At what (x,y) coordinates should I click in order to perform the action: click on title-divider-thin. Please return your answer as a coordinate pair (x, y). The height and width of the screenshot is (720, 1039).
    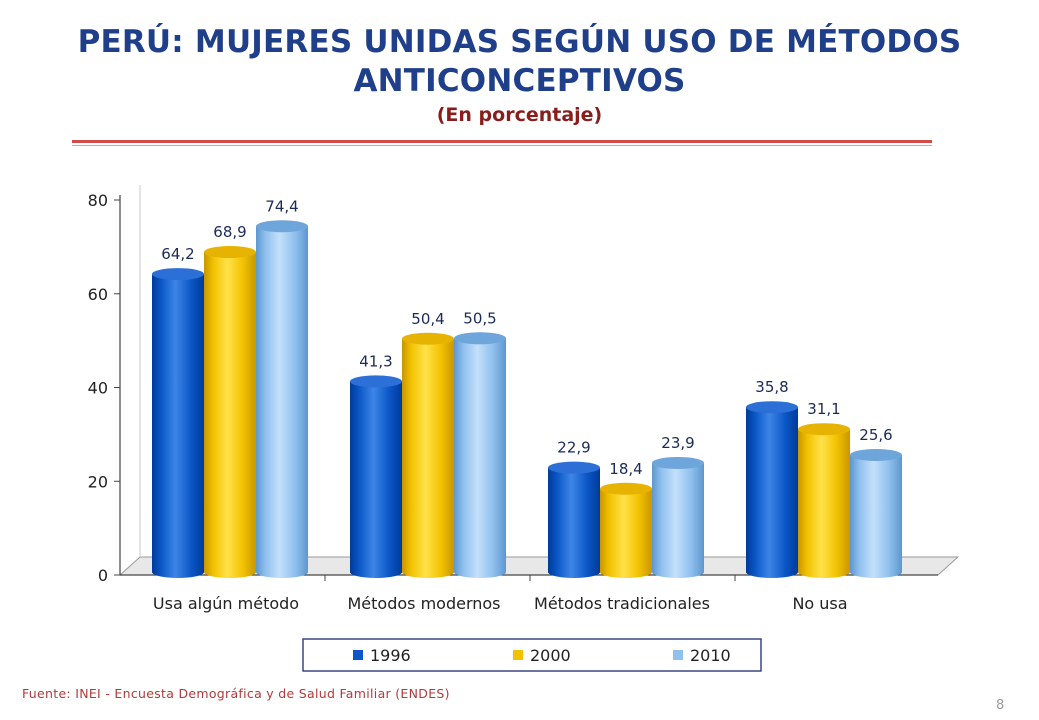
    Looking at the image, I should click on (502, 145).